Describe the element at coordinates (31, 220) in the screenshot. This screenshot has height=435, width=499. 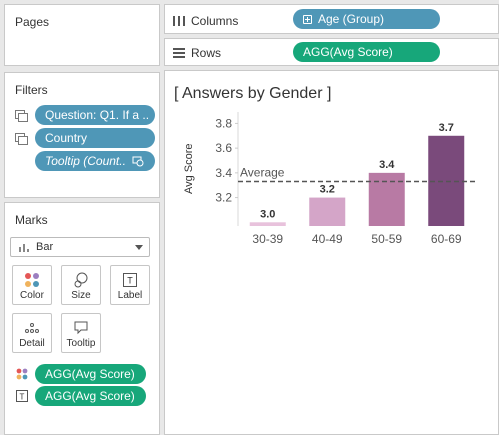
I see `marks-title: Marks` at that location.